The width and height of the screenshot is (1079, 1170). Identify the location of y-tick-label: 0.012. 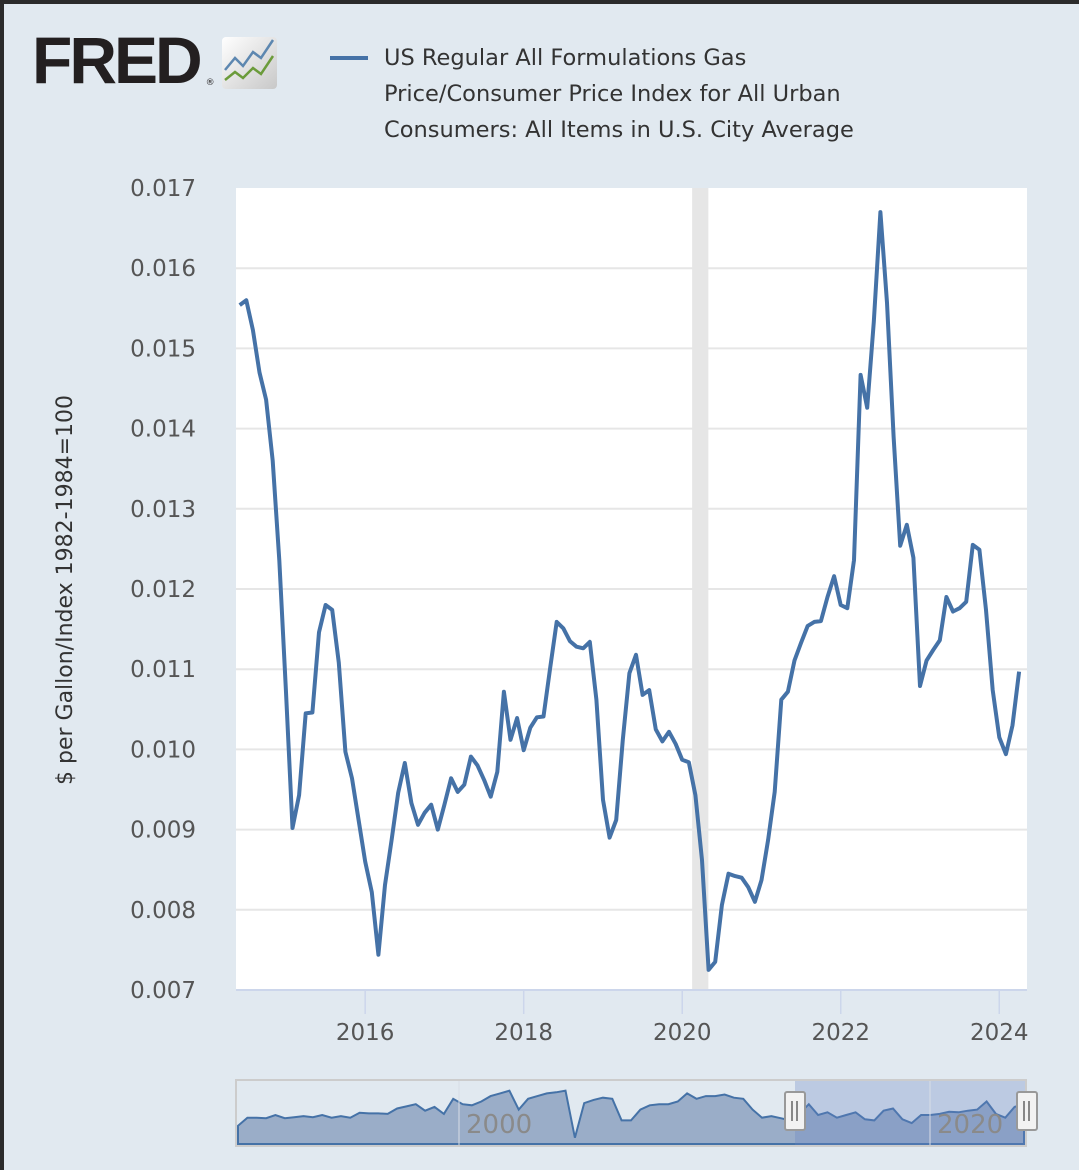
(163, 590).